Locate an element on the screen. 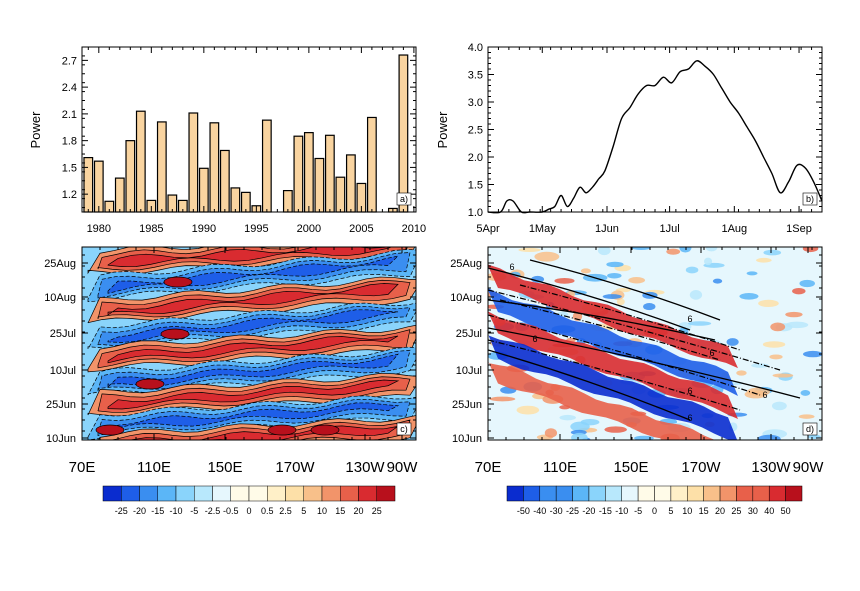 The image size is (860, 591). panel-d-xtick-label: 70E is located at coordinates (488, 467).